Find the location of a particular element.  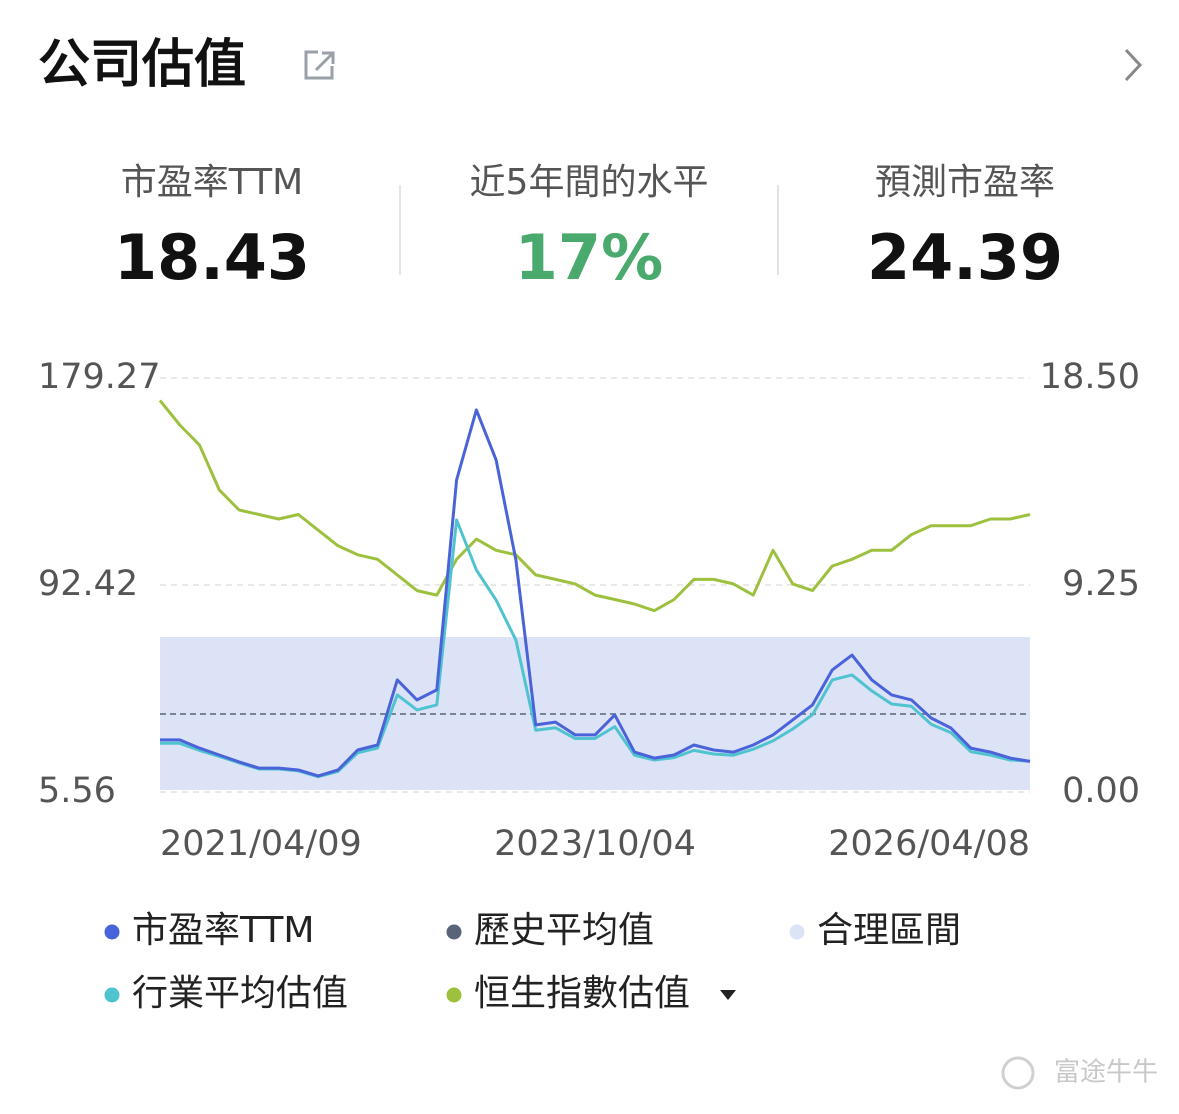

share-icon is located at coordinates (319, 65).